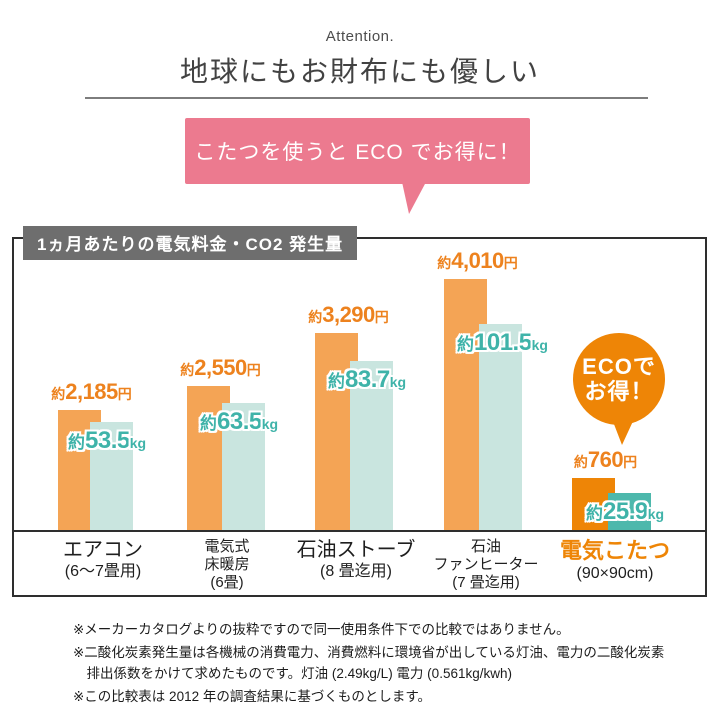 The height and width of the screenshot is (720, 720). What do you see at coordinates (321, 629) in the screenshot?
I see `footnote-1: ※メーカーカタログよりの抜粋ですので同一使用条件下での比較ではありません。` at bounding box center [321, 629].